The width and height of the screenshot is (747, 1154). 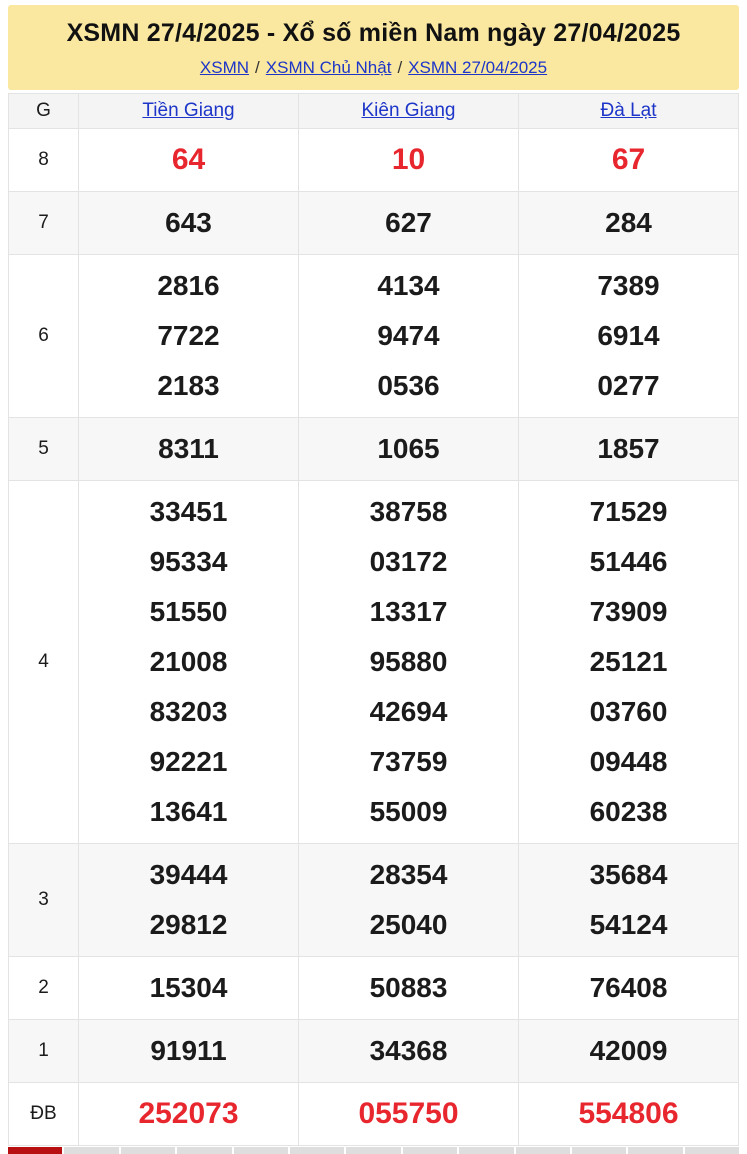 I want to click on table-row: ĐB 252073 055750 554806, so click(x=373, y=1114).